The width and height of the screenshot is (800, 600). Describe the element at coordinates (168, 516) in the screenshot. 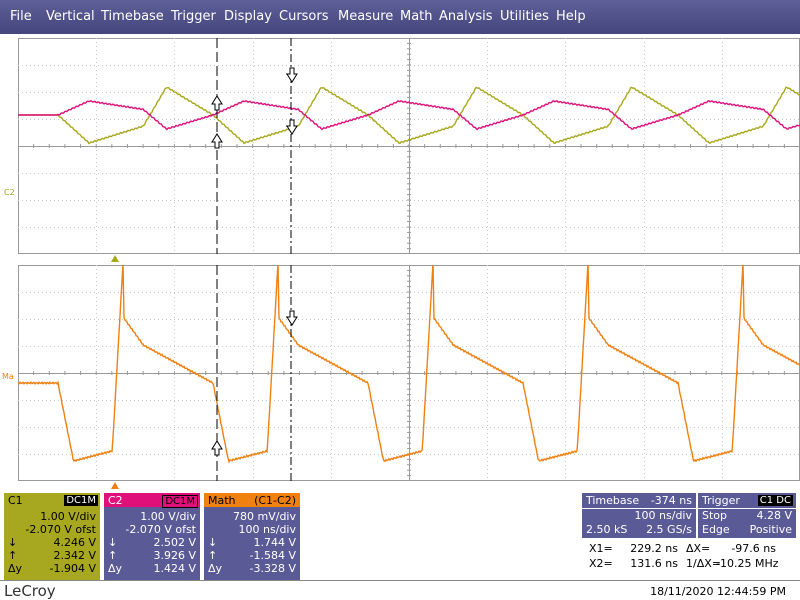

I see `c2-vdiv: 1.00 V/div` at that location.